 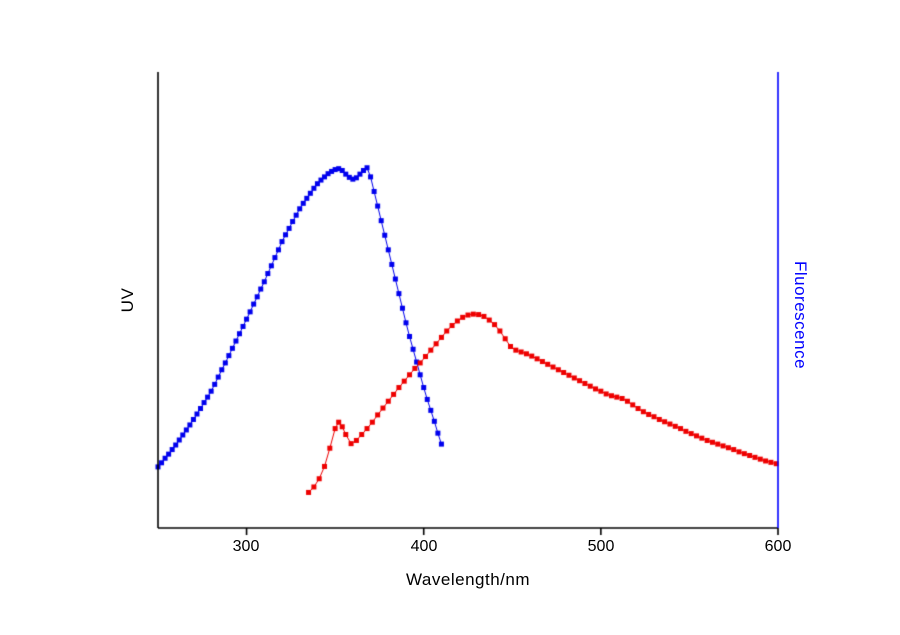 What do you see at coordinates (601, 546) in the screenshot?
I see `x-tick-label-500: 500` at bounding box center [601, 546].